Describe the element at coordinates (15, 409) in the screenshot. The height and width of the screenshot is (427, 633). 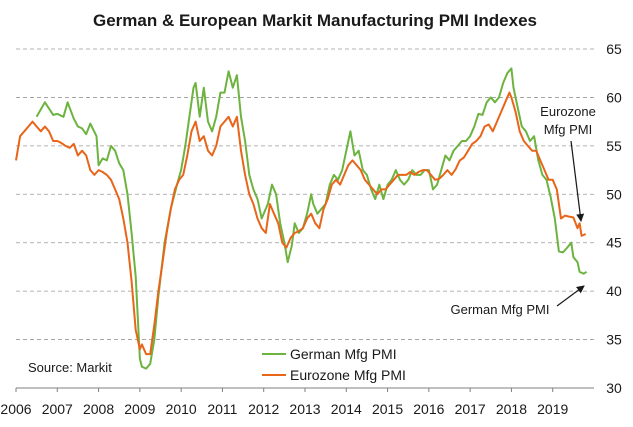
I see `x-tick-label: 2006` at that location.